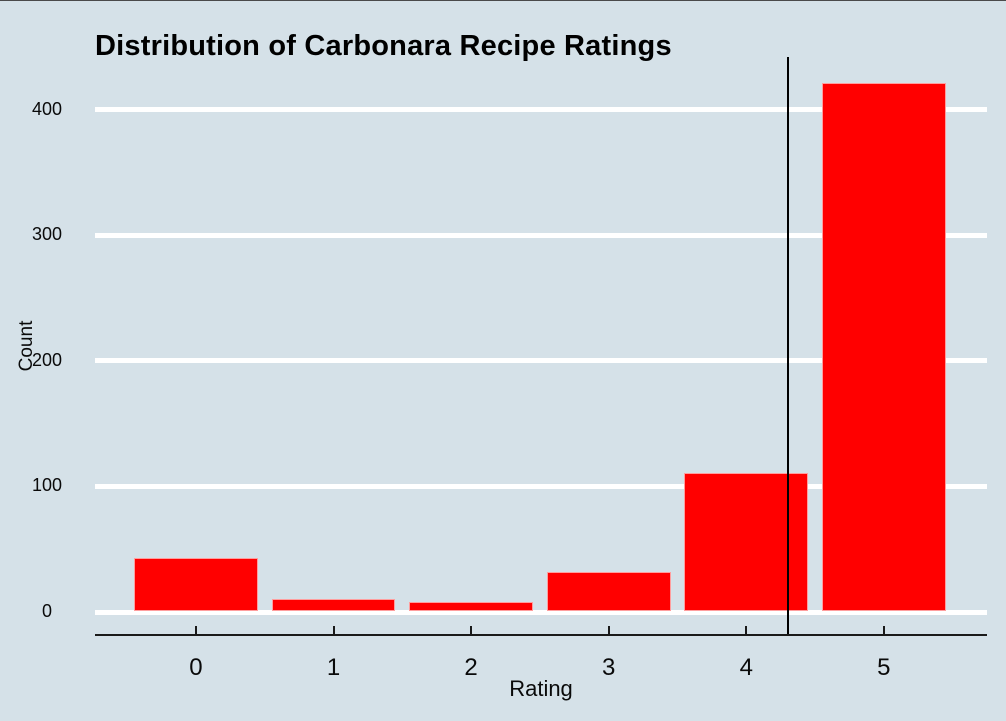 This screenshot has height=721, width=1006. I want to click on x-tick-label-2: 2, so click(471, 667).